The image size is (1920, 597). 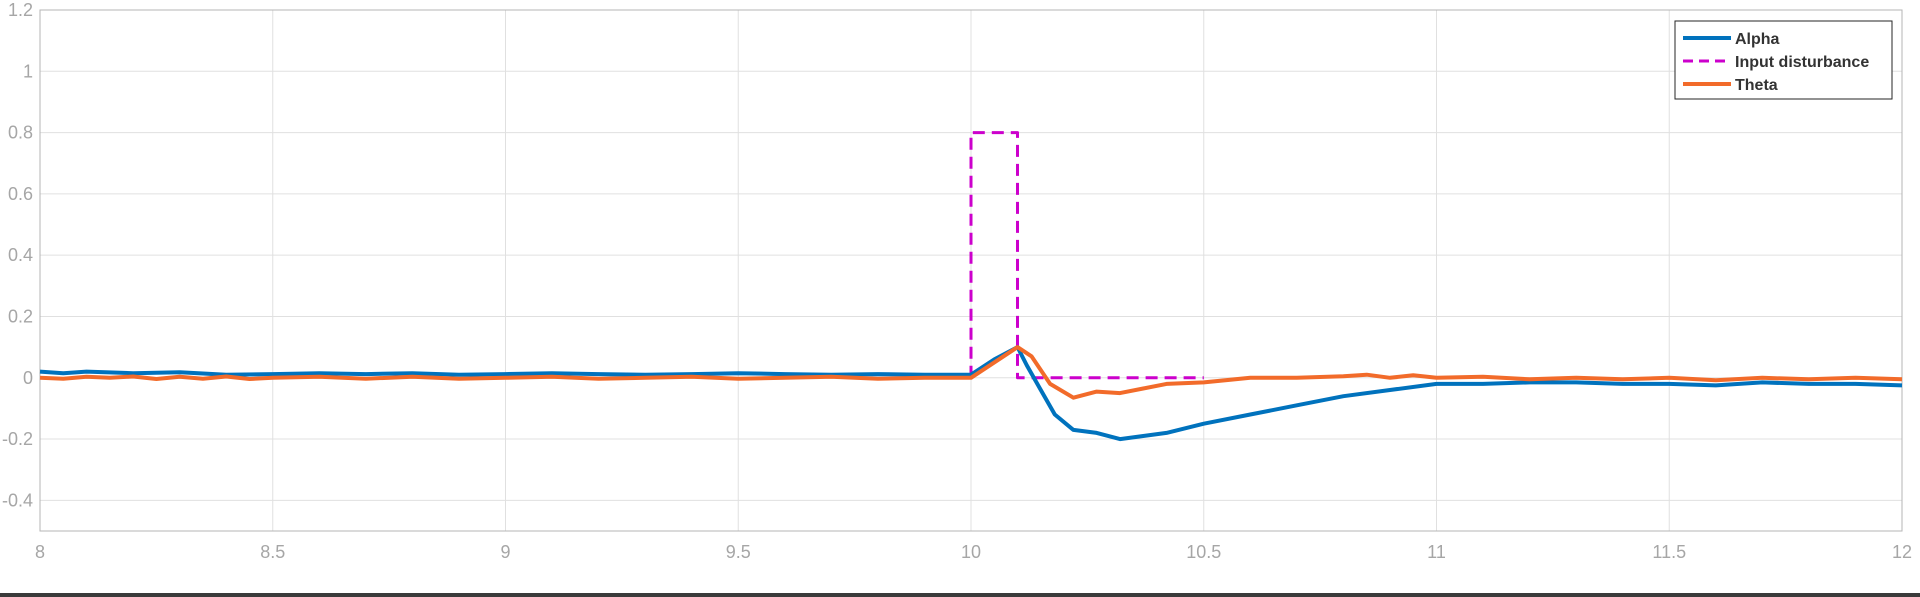 I want to click on y-tick-label: -0.2, so click(x=17, y=439).